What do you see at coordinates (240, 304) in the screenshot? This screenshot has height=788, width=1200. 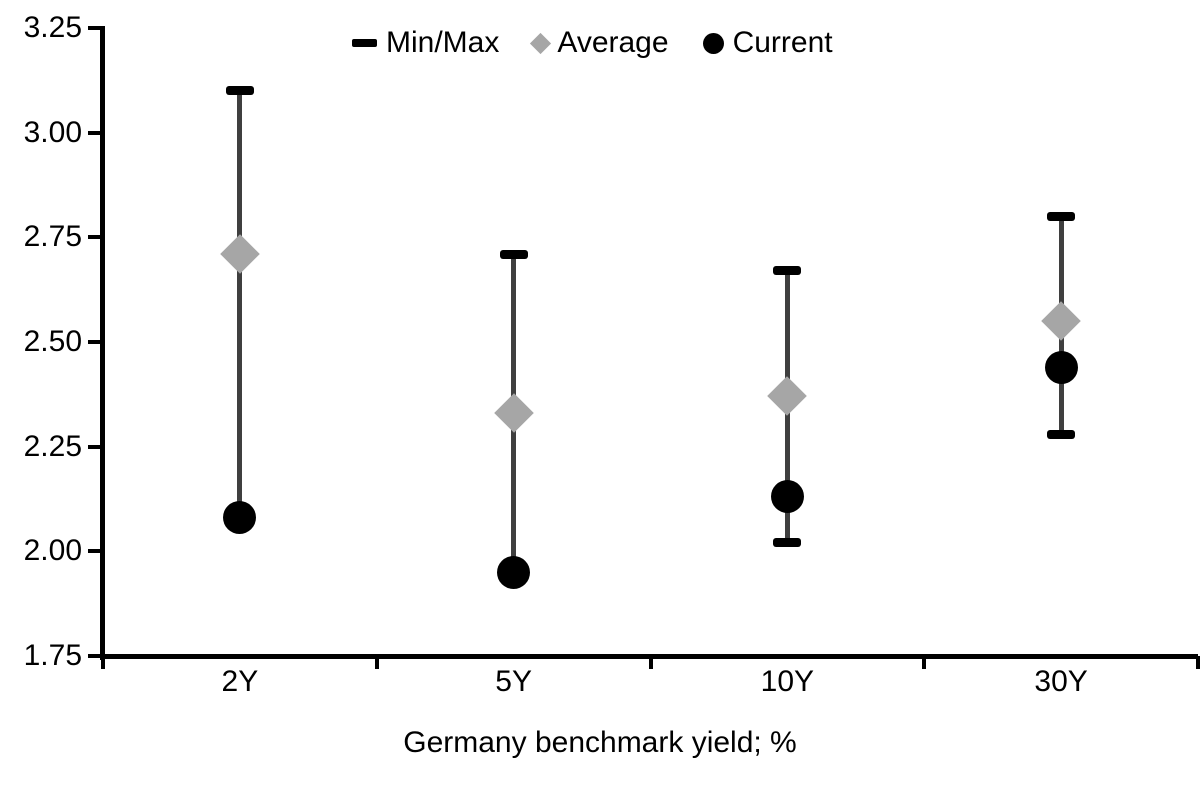 I see `minmax-range-line` at bounding box center [240, 304].